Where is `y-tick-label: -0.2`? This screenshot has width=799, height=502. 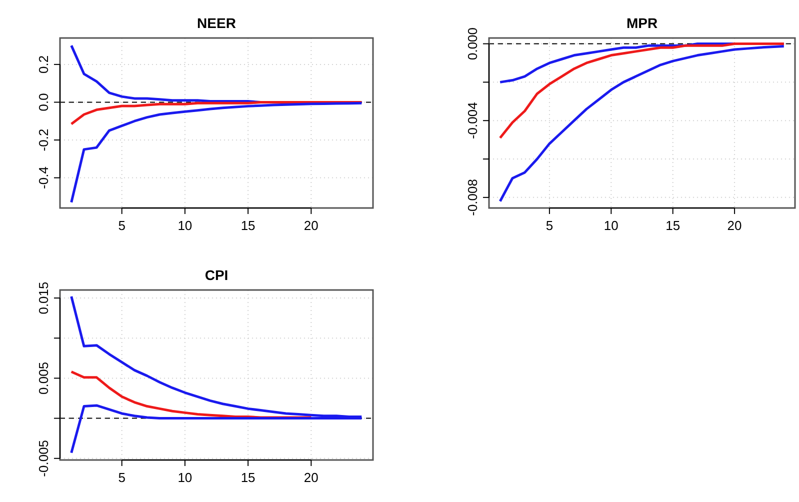 y-tick-label: -0.2 is located at coordinates (43, 140).